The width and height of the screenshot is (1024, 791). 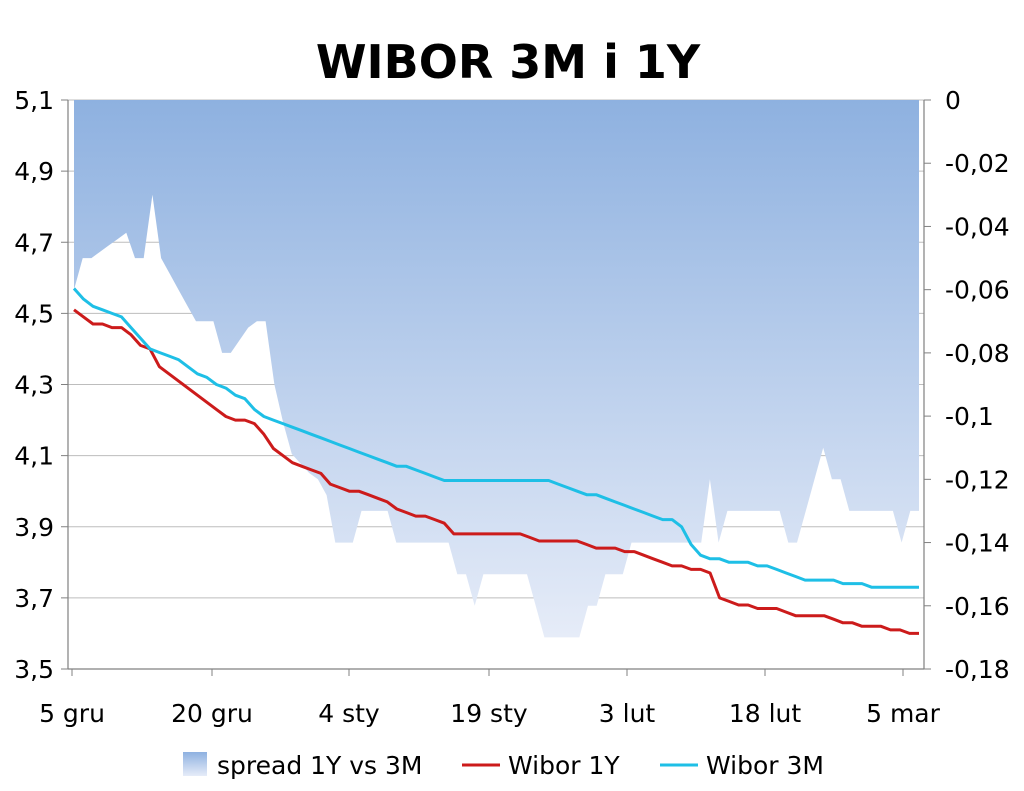 I want to click on x-tick-labels: 5 gru 20 gru 4 sty 19 sty 3 lut 18 lut 5 mar, so click(x=490, y=713).